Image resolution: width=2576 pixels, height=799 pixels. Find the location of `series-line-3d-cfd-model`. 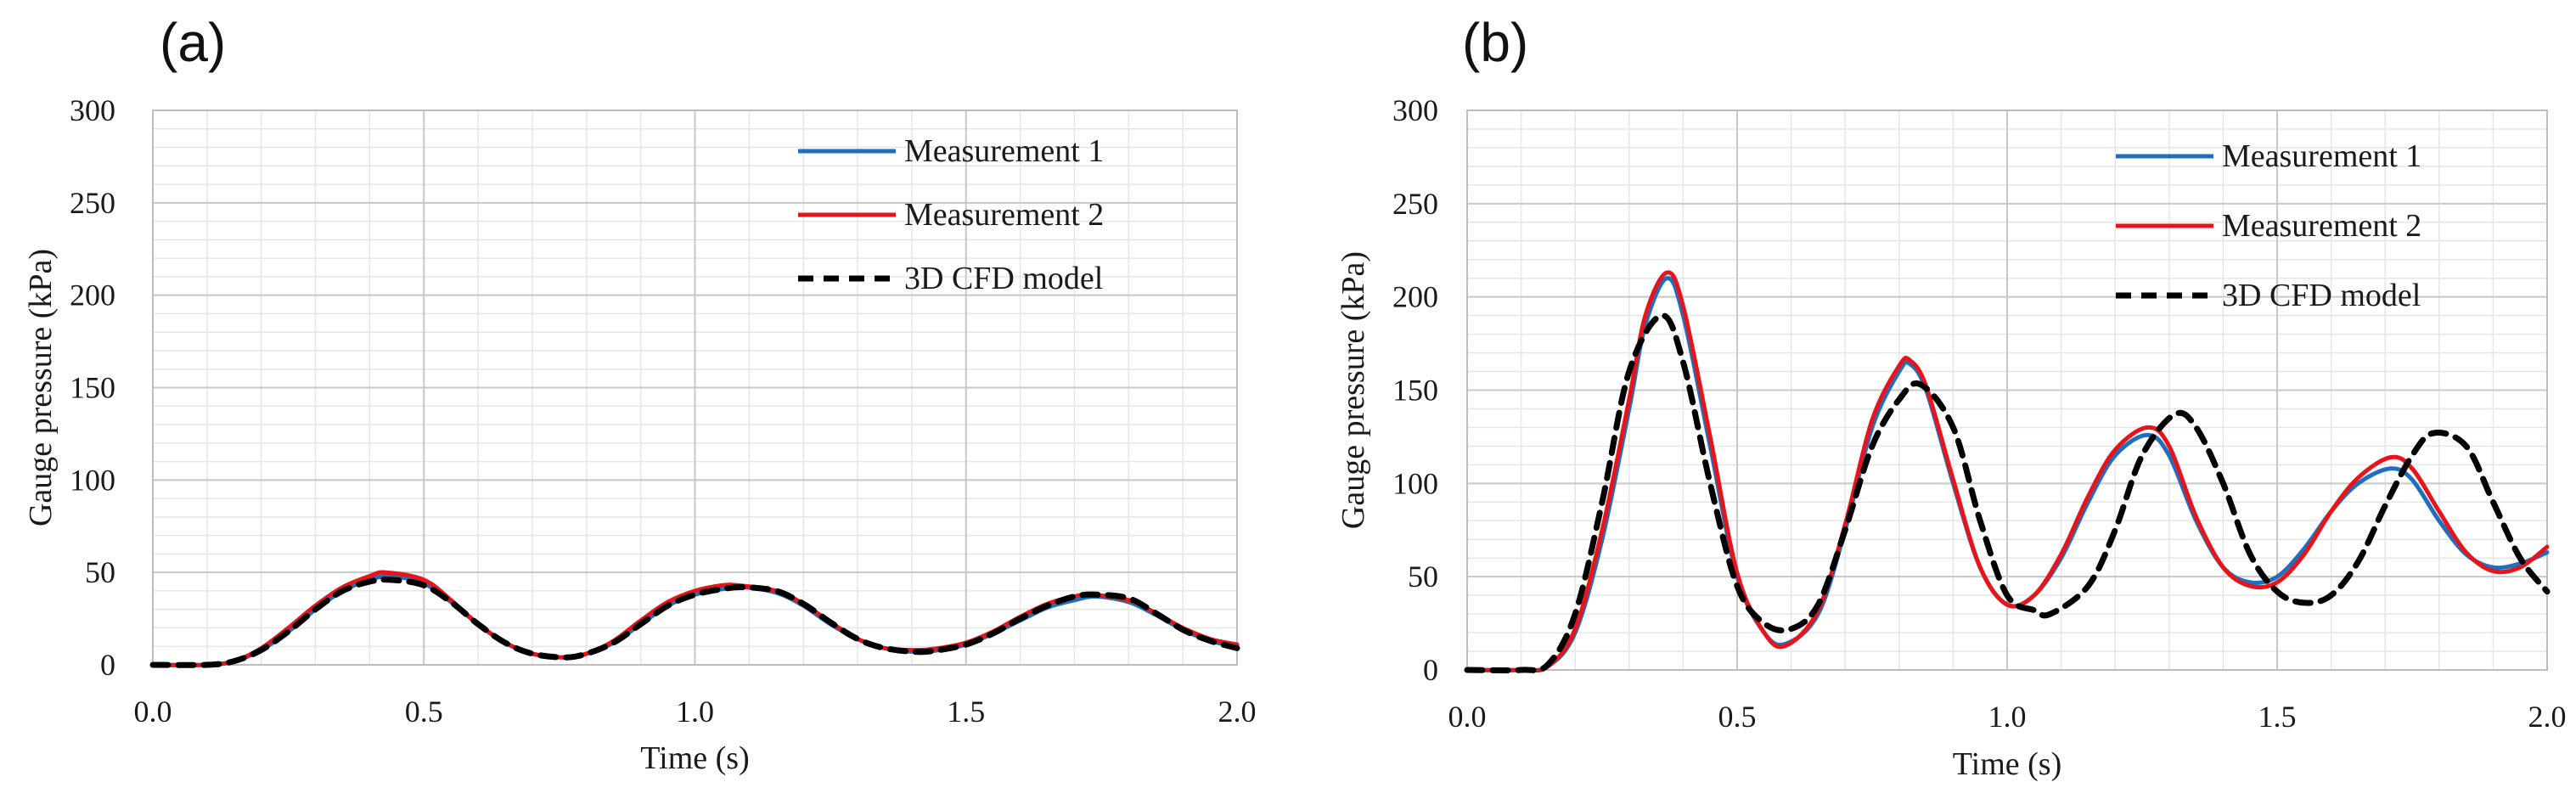

series-line-3d-cfd-model is located at coordinates (694, 623).